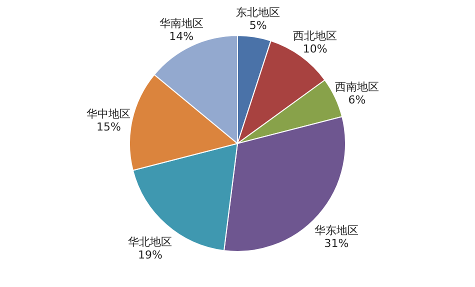 This screenshot has width=475, height=287. What do you see at coordinates (150, 255) in the screenshot?
I see `data-label: 19%` at bounding box center [150, 255].